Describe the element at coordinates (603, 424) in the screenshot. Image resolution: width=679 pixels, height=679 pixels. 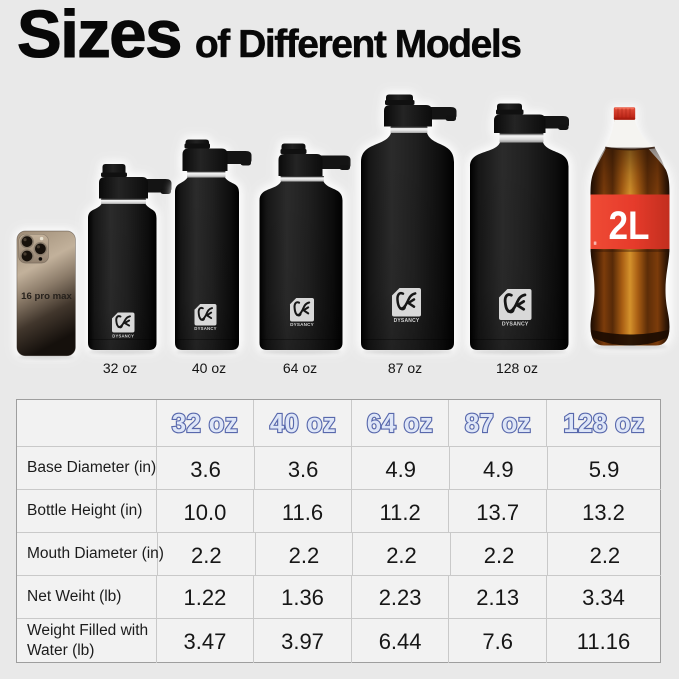
I see `svg-text: 128 oz` at that location.